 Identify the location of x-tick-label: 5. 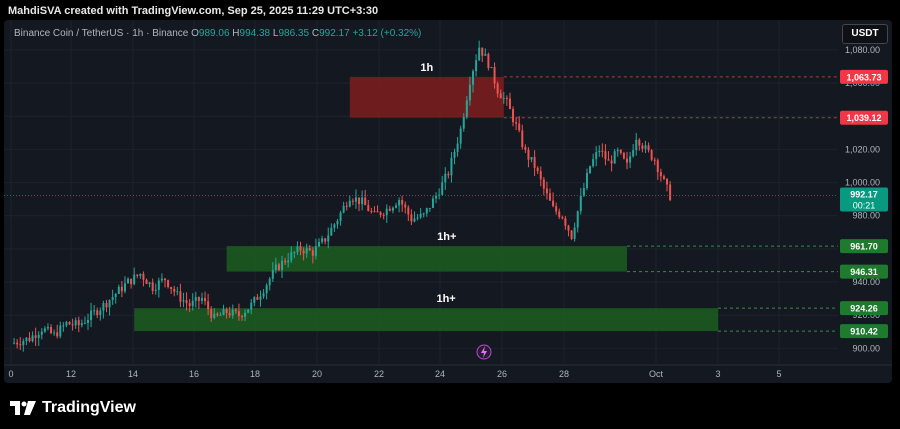
(778, 374).